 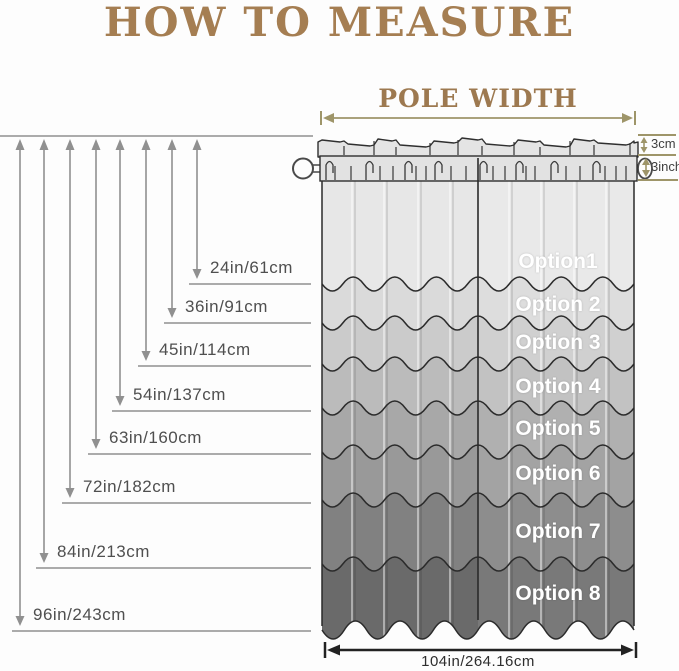 What do you see at coordinates (478, 98) in the screenshot?
I see `pole-width-label: POLE WIDTH` at bounding box center [478, 98].